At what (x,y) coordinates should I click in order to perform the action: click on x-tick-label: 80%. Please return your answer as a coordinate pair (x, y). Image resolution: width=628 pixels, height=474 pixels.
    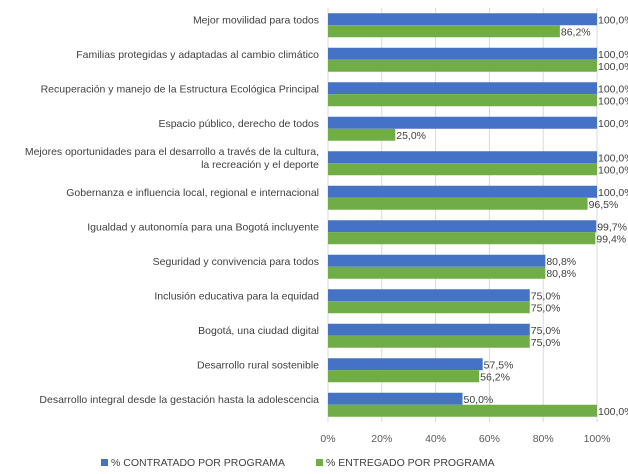
    Looking at the image, I should click on (543, 439).